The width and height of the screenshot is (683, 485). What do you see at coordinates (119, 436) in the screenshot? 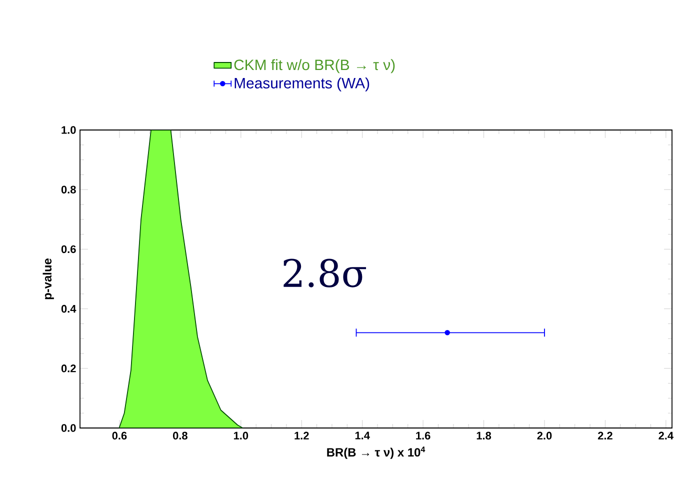
I see `x-tick-label: 0.6` at bounding box center [119, 436].